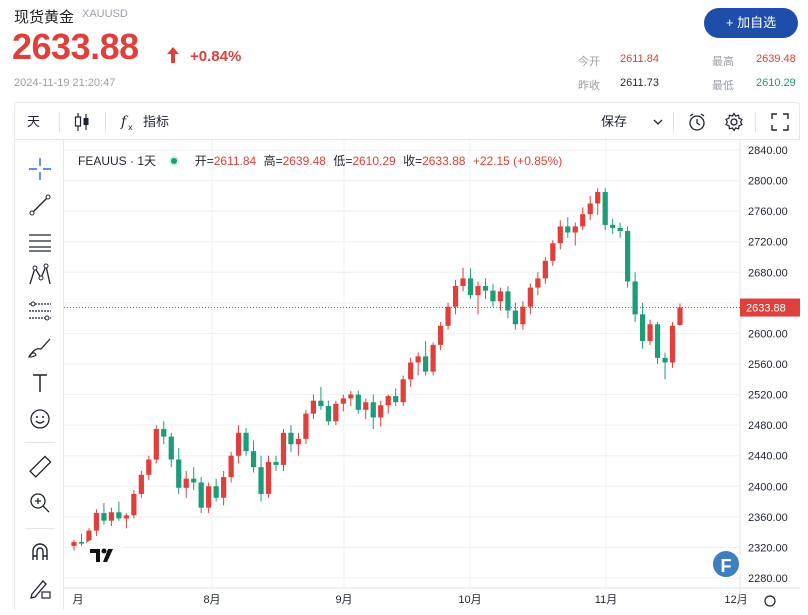 This screenshot has height=615, width=808. Describe the element at coordinates (174, 161) in the screenshot. I see `status-dot-icon` at that location.